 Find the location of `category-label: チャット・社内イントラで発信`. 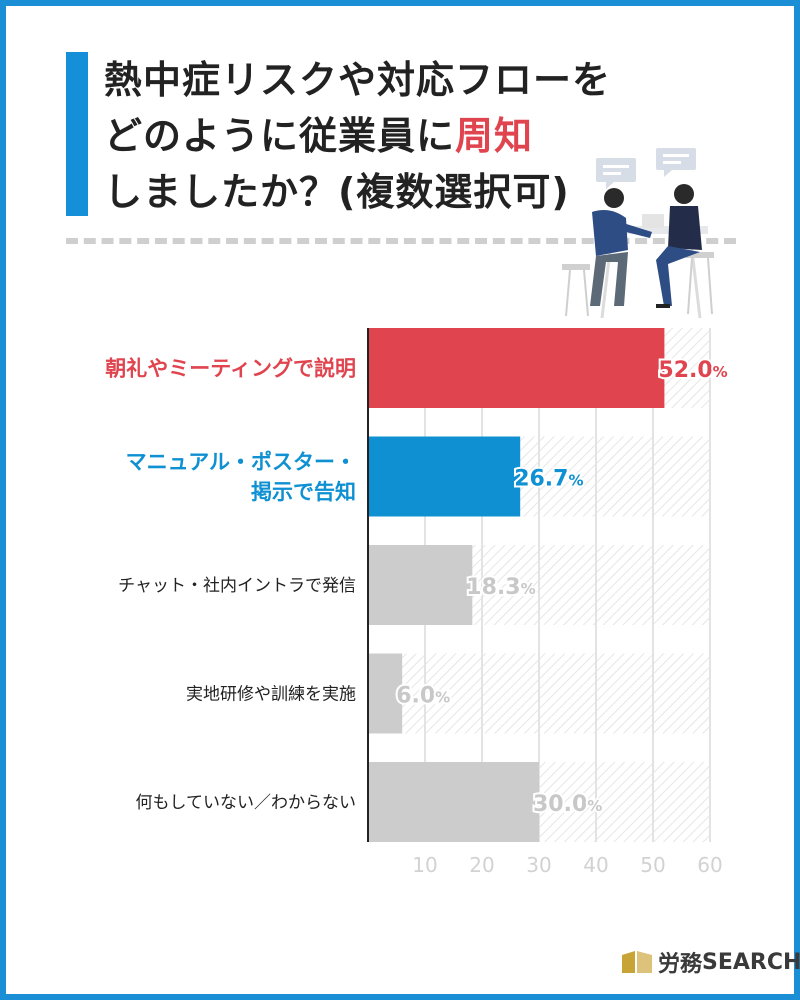

category-label: チャット・社内イントラで発信 is located at coordinates (237, 586).